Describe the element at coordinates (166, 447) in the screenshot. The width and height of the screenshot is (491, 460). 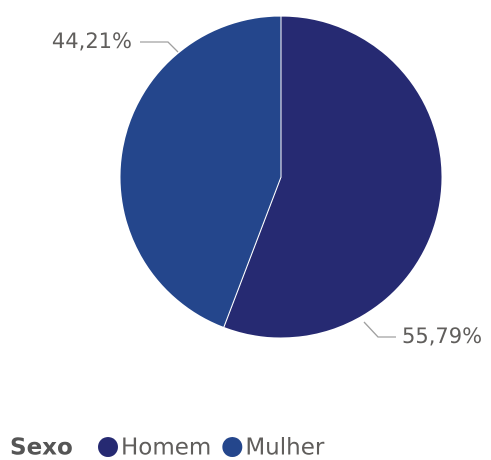
I see `legend-label: Homem` at that location.